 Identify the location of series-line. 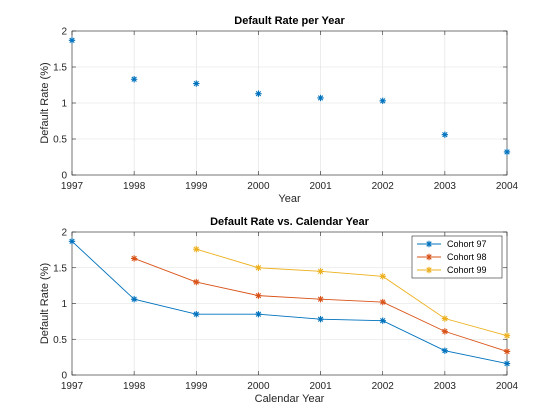
(352, 292).